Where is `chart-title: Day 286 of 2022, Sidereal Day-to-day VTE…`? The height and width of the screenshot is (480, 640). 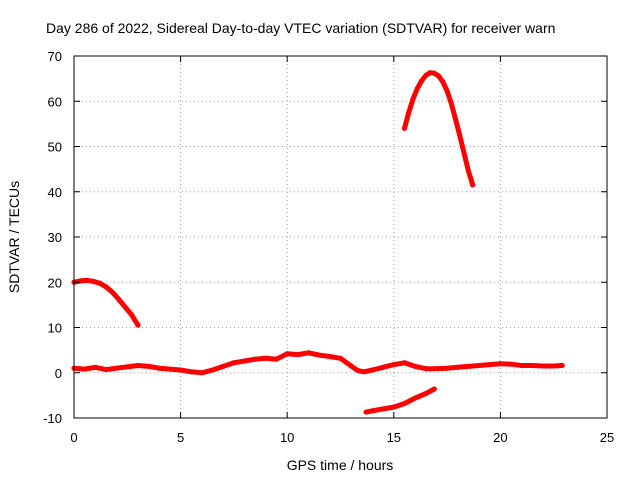
chart-title: Day 286 of 2022, Sidereal Day-to-day VTE… is located at coordinates (300, 28).